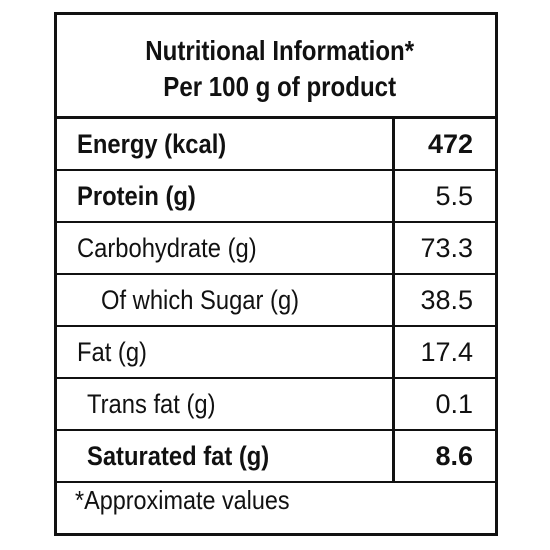 This screenshot has height=550, width=550. Describe the element at coordinates (280, 86) in the screenshot. I see `subtitle: Per 100 g of product` at that location.